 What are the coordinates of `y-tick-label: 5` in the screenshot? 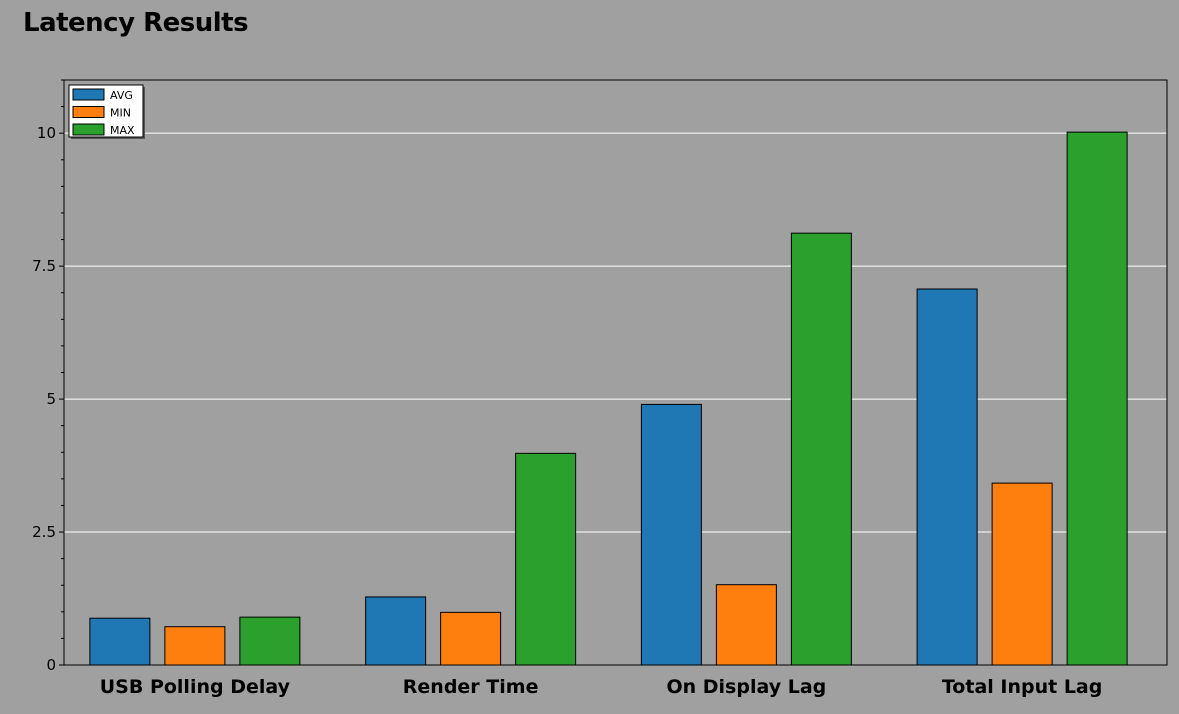 It's located at (51, 399).